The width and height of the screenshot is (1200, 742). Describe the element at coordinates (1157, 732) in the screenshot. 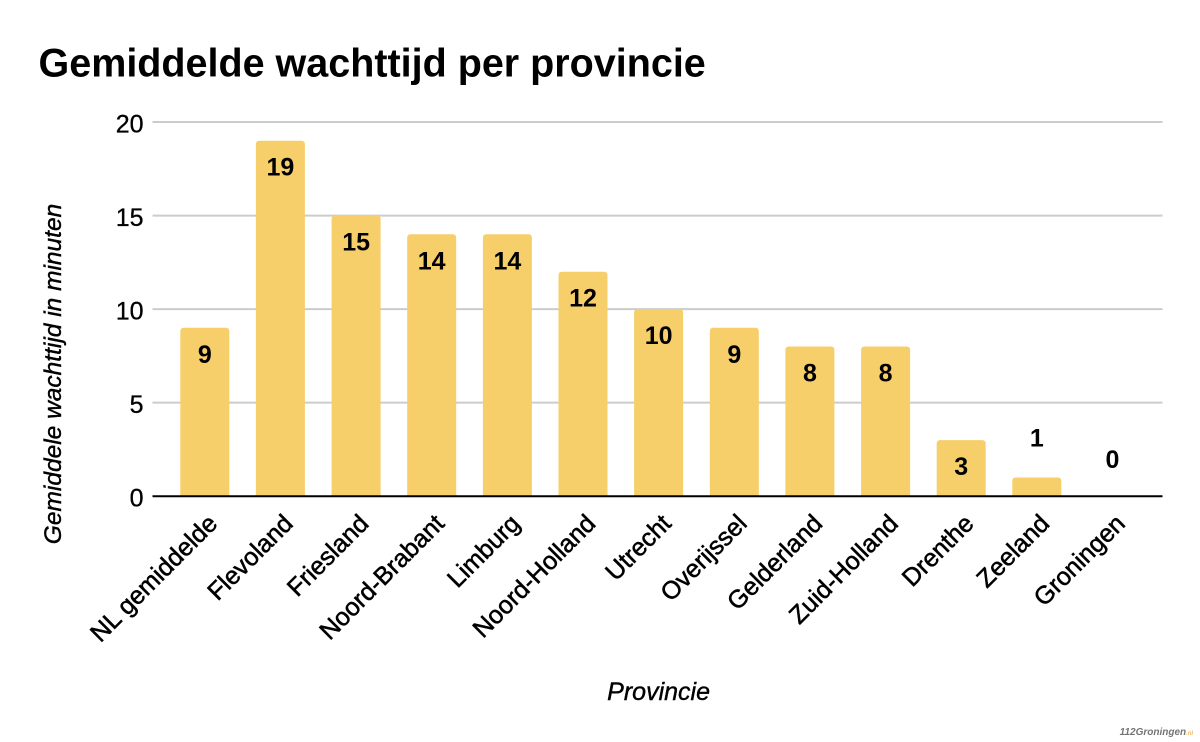

I see `svg-text: 112Groningen.nl` at that location.